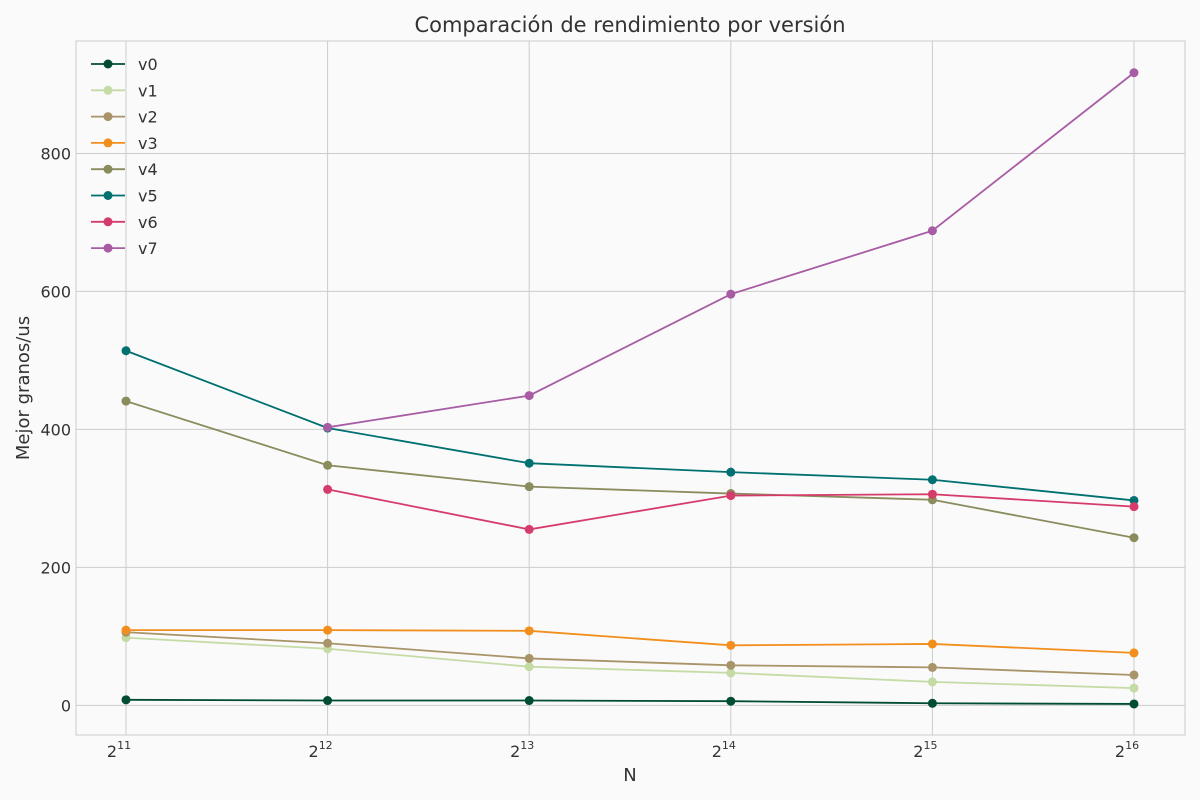 The width and height of the screenshot is (1200, 800). Describe the element at coordinates (148, 196) in the screenshot. I see `legend-label: v5` at that location.